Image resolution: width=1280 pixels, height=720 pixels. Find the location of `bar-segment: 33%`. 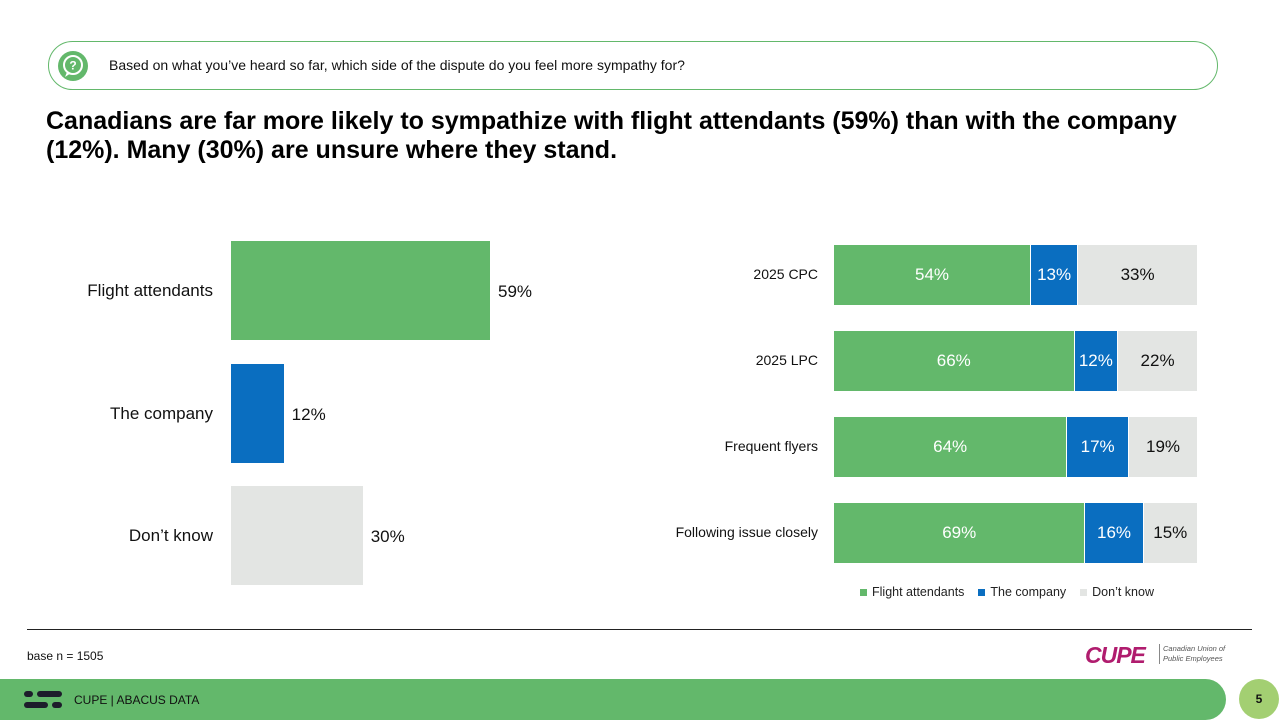

bar-segment: 33% is located at coordinates (1137, 275).